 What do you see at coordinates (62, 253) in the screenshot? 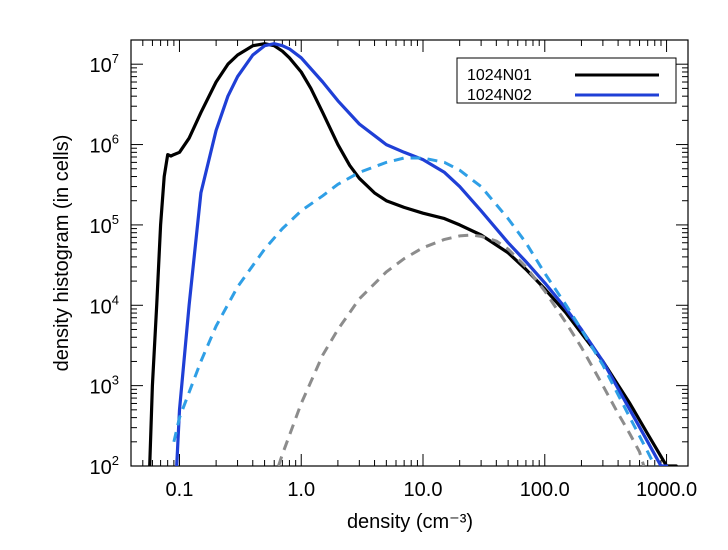
I see `y-axis-title: density histogram (in cells)` at bounding box center [62, 253].